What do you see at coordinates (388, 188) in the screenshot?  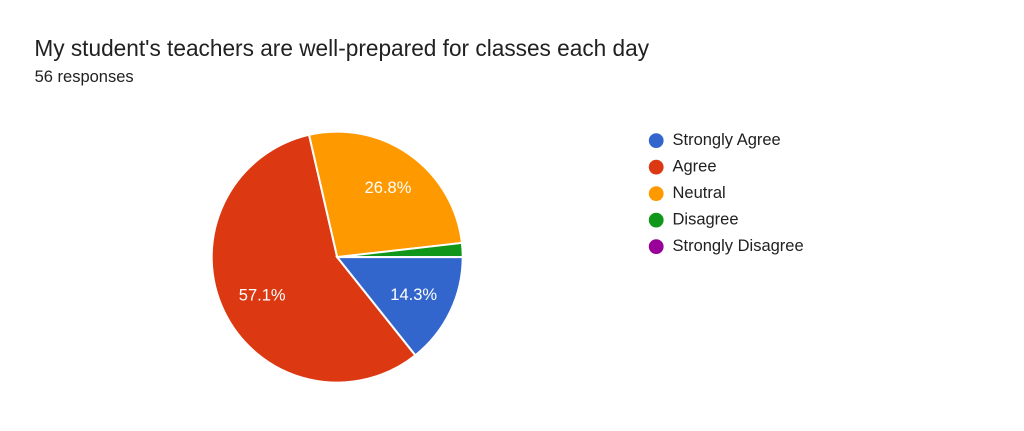 I see `svg-text: 26.8%` at bounding box center [388, 188].